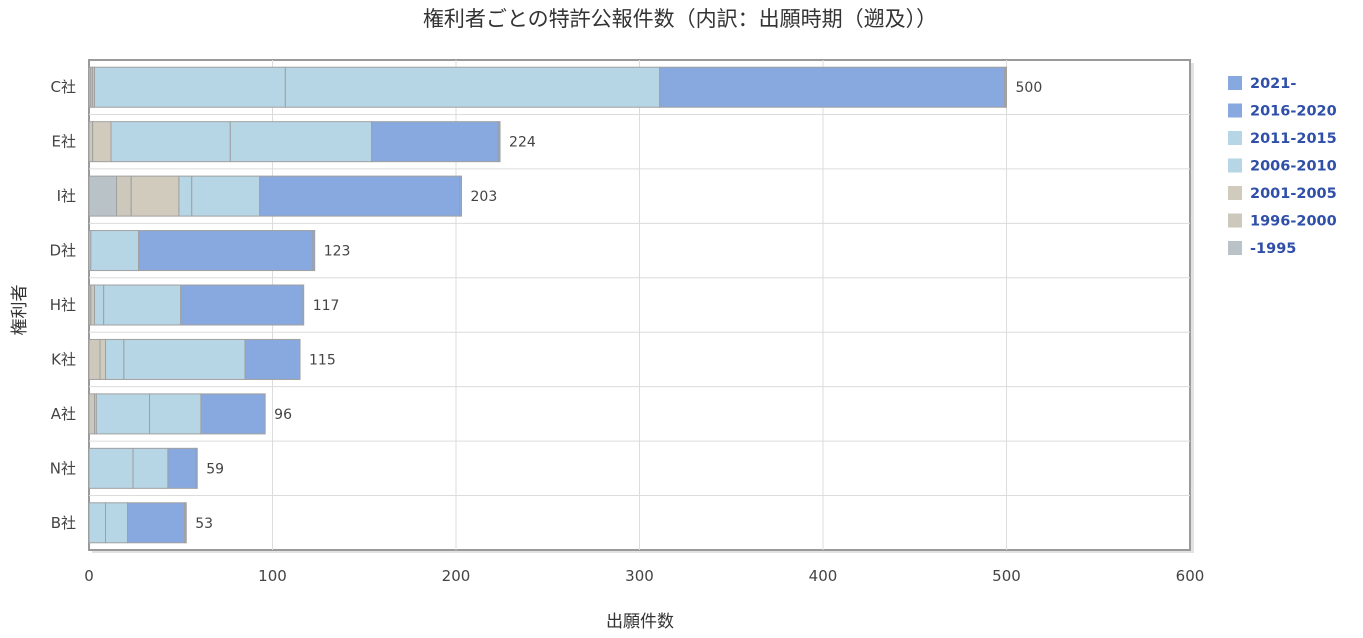 The image size is (1363, 638). Describe the element at coordinates (326, 306) in the screenshot. I see `bar-total-label: 117` at that location.